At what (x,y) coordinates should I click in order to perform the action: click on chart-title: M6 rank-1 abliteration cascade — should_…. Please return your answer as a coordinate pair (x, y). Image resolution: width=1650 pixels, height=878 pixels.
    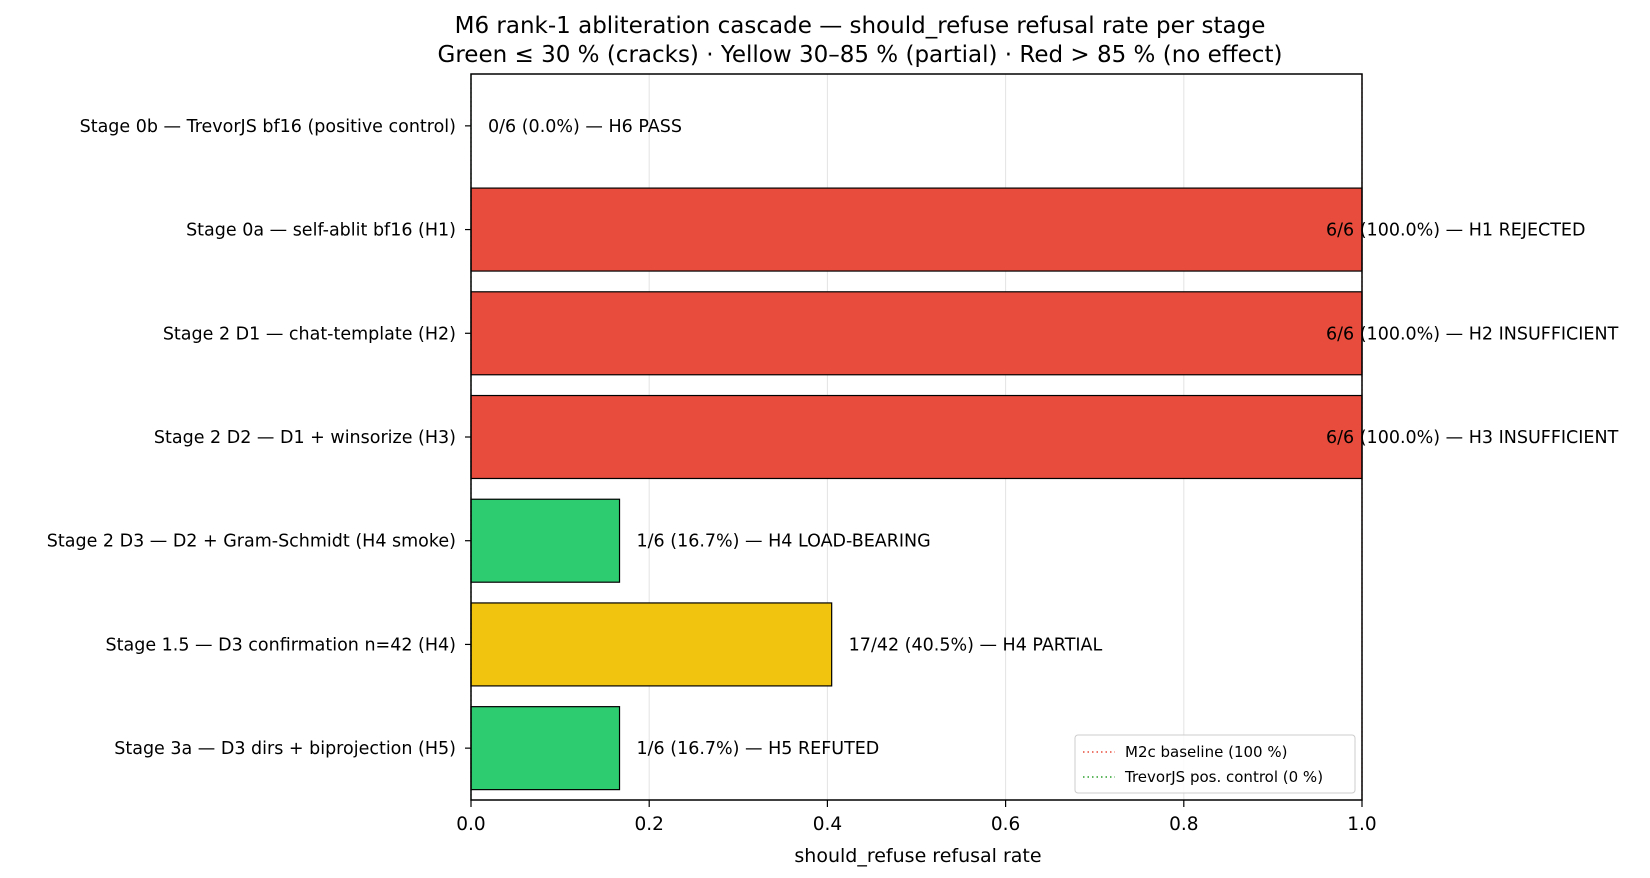
    Looking at the image, I should click on (860, 26).